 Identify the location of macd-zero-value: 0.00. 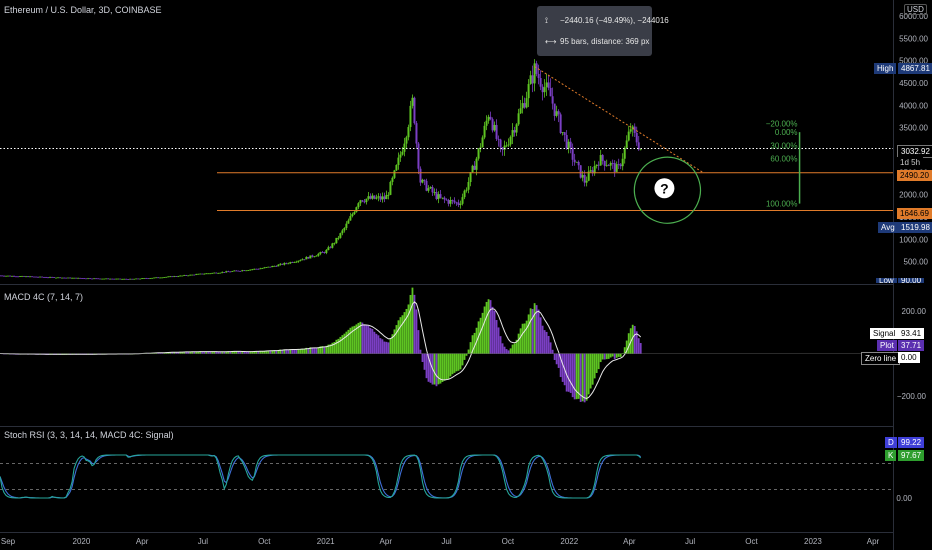
(909, 357).